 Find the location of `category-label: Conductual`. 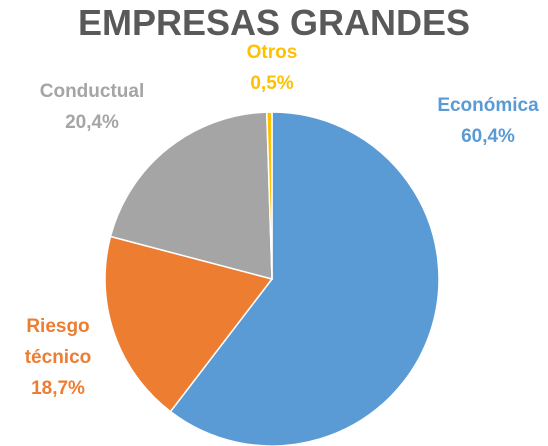

category-label: Conductual is located at coordinates (92, 91).